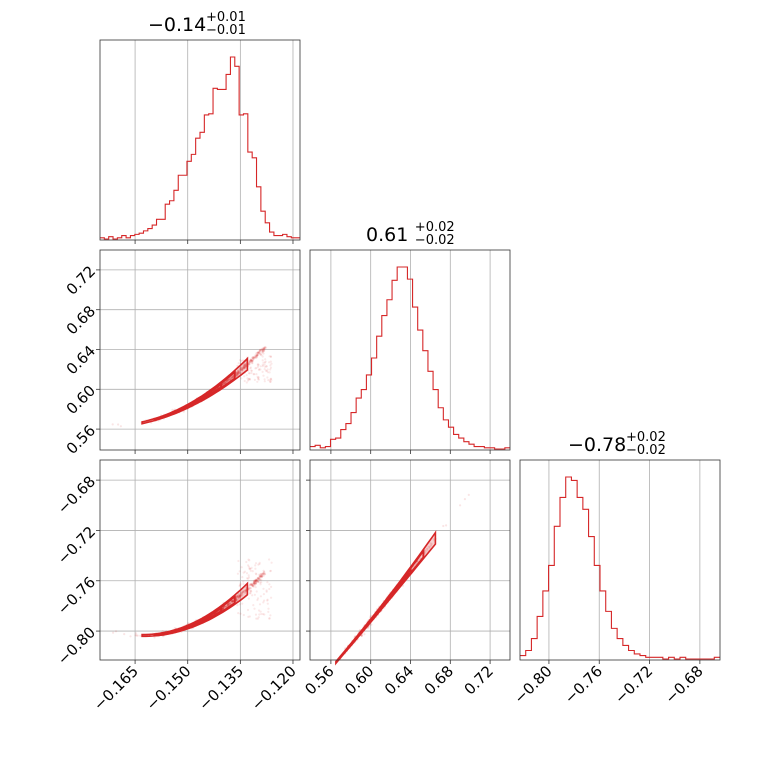 The height and width of the screenshot is (760, 760). I want to click on y-tick-label-1-1: 0.60, so click(81, 400).